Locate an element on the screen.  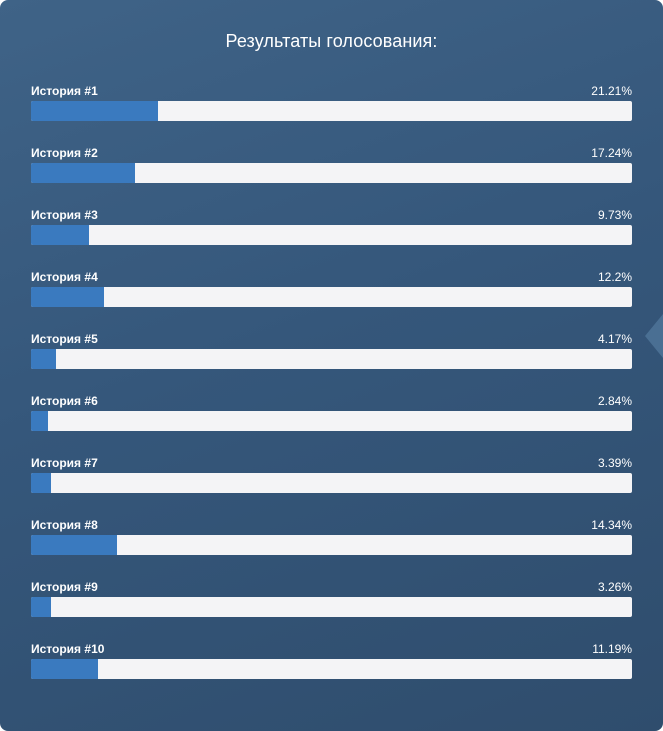
result-row: История #3 9.73% is located at coordinates (331, 237).